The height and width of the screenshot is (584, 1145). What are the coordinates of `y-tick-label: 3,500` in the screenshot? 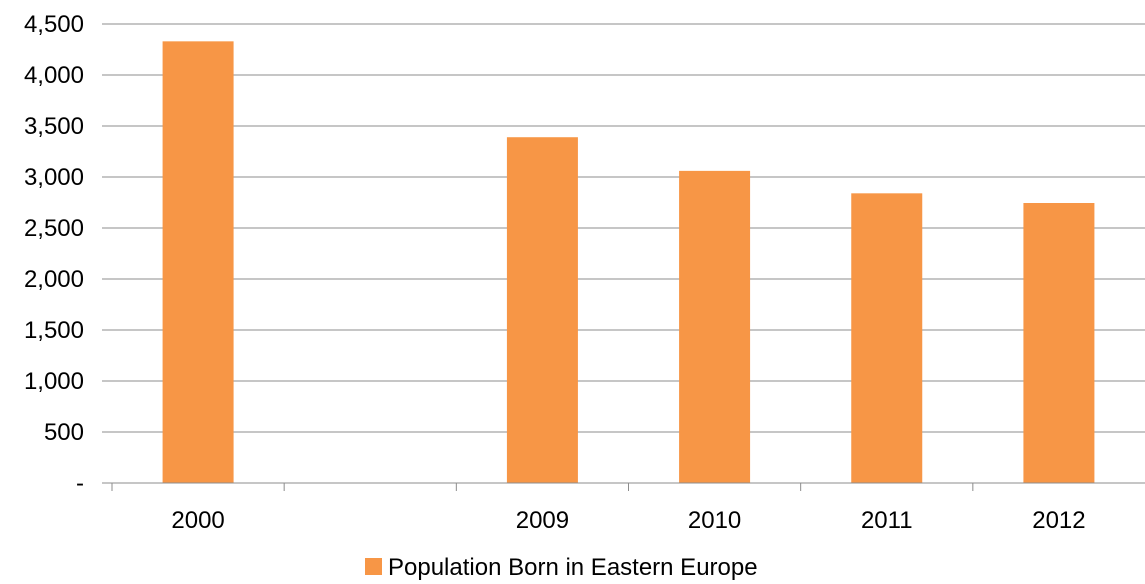 It's located at (54, 126).